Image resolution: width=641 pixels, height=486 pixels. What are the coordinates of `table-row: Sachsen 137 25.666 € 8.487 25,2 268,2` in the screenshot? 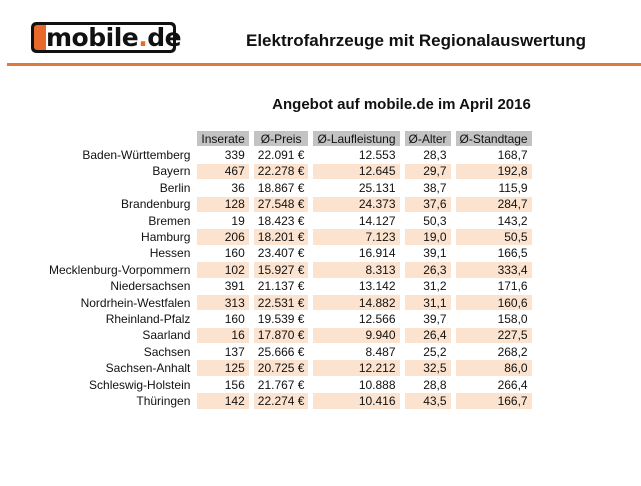 It's located at (288, 351).